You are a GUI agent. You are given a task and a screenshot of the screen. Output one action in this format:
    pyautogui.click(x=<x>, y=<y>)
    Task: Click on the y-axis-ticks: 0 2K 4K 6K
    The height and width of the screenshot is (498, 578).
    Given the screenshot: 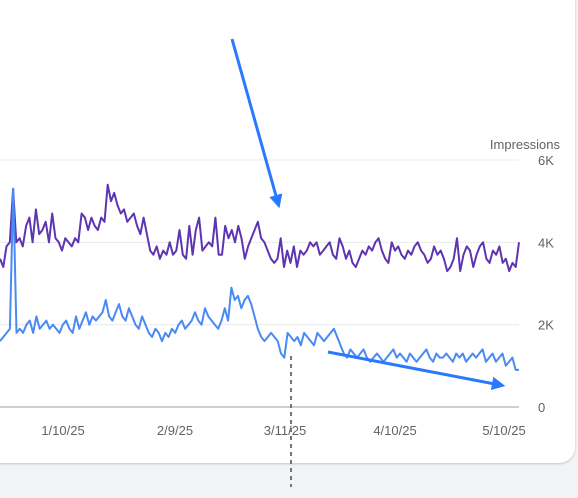 What is the action you would take?
    pyautogui.click(x=546, y=284)
    